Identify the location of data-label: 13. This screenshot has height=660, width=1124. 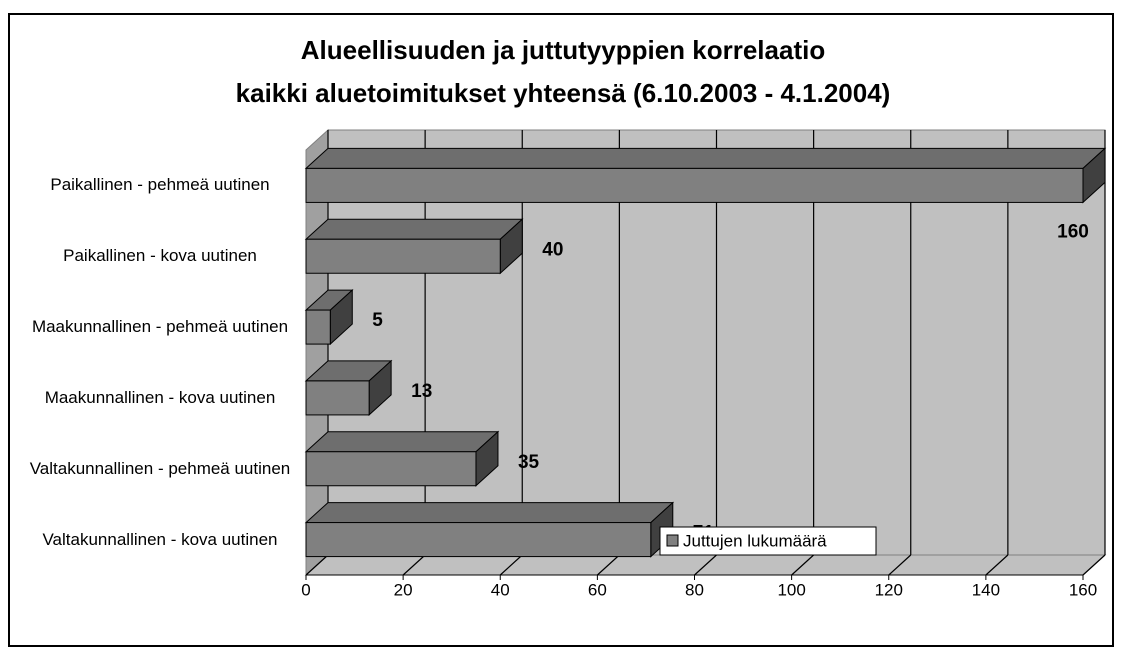
(421, 391).